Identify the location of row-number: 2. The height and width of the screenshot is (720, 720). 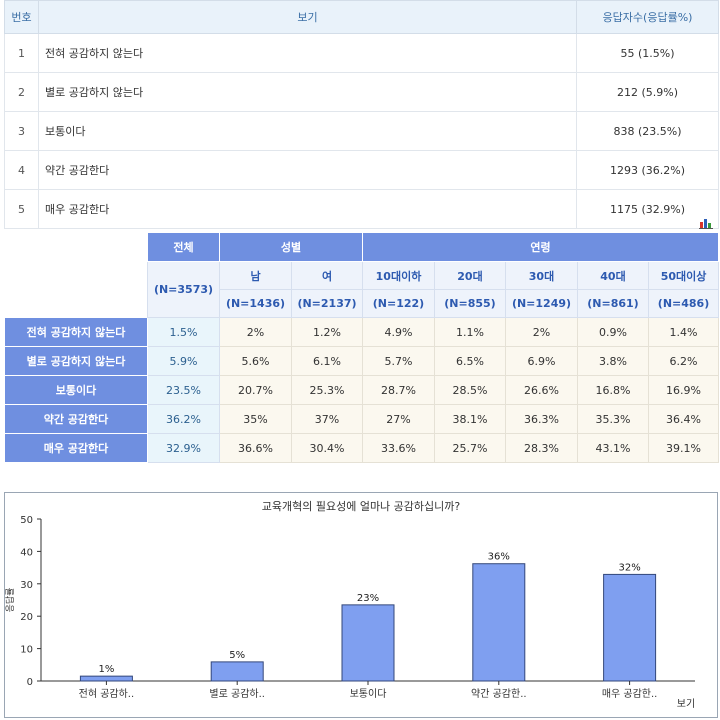
(21, 92).